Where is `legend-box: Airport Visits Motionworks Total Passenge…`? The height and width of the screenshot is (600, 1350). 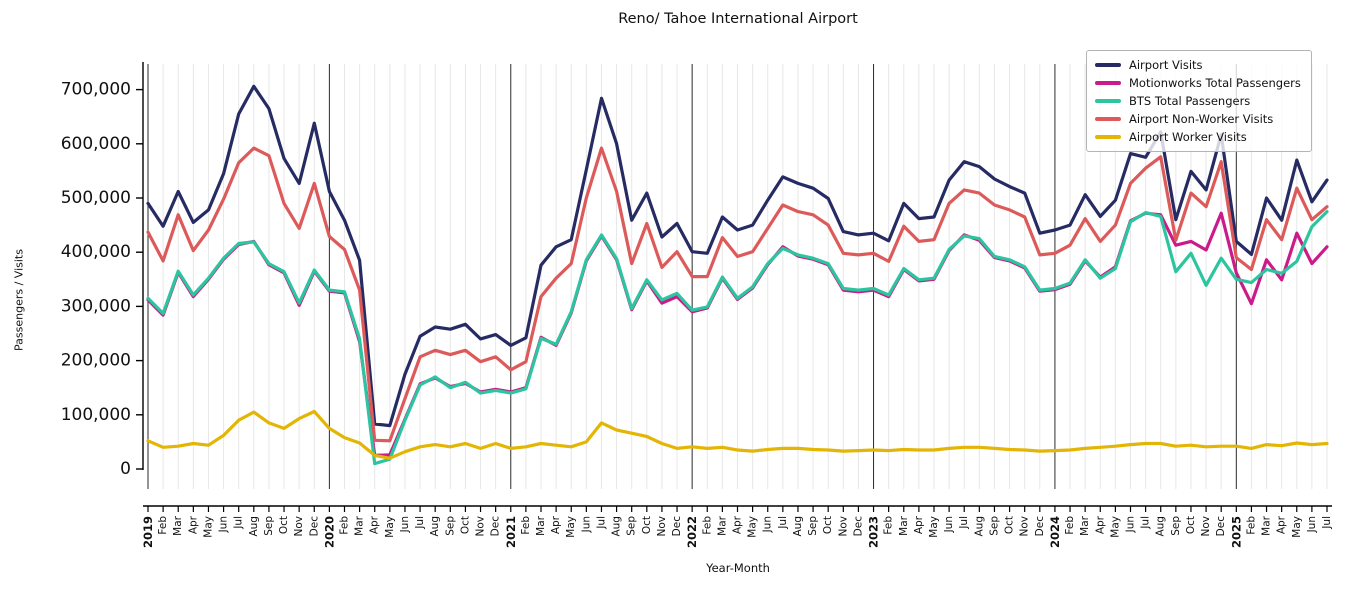 legend-box: Airport Visits Motionworks Total Passenge… is located at coordinates (1199, 101).